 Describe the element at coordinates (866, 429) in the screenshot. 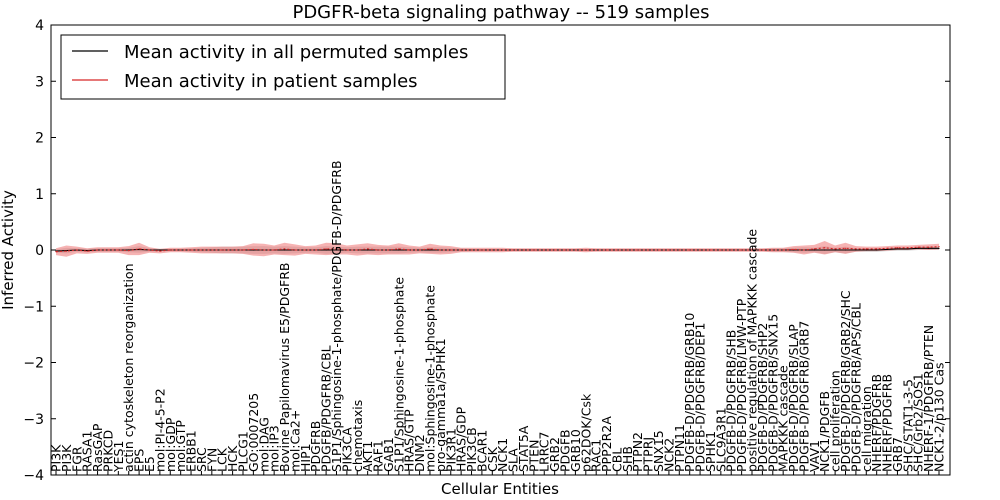

I see `entity-label: cell migration` at that location.